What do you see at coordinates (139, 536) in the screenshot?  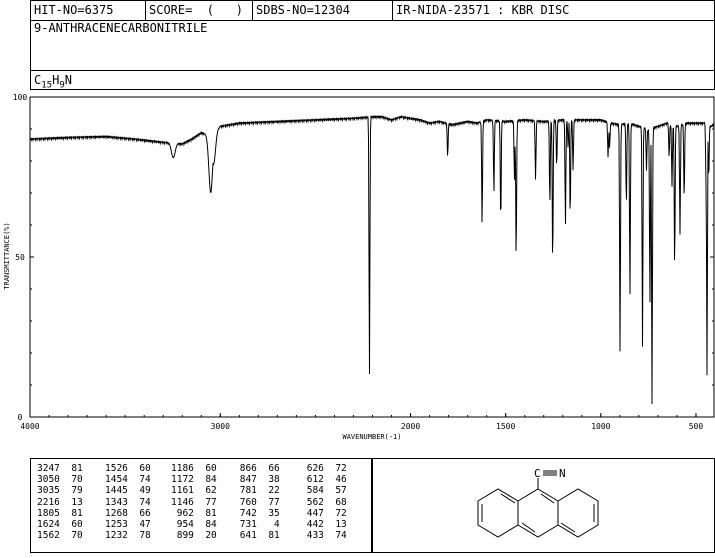 I see `peak-transmittance: 78` at bounding box center [139, 536].